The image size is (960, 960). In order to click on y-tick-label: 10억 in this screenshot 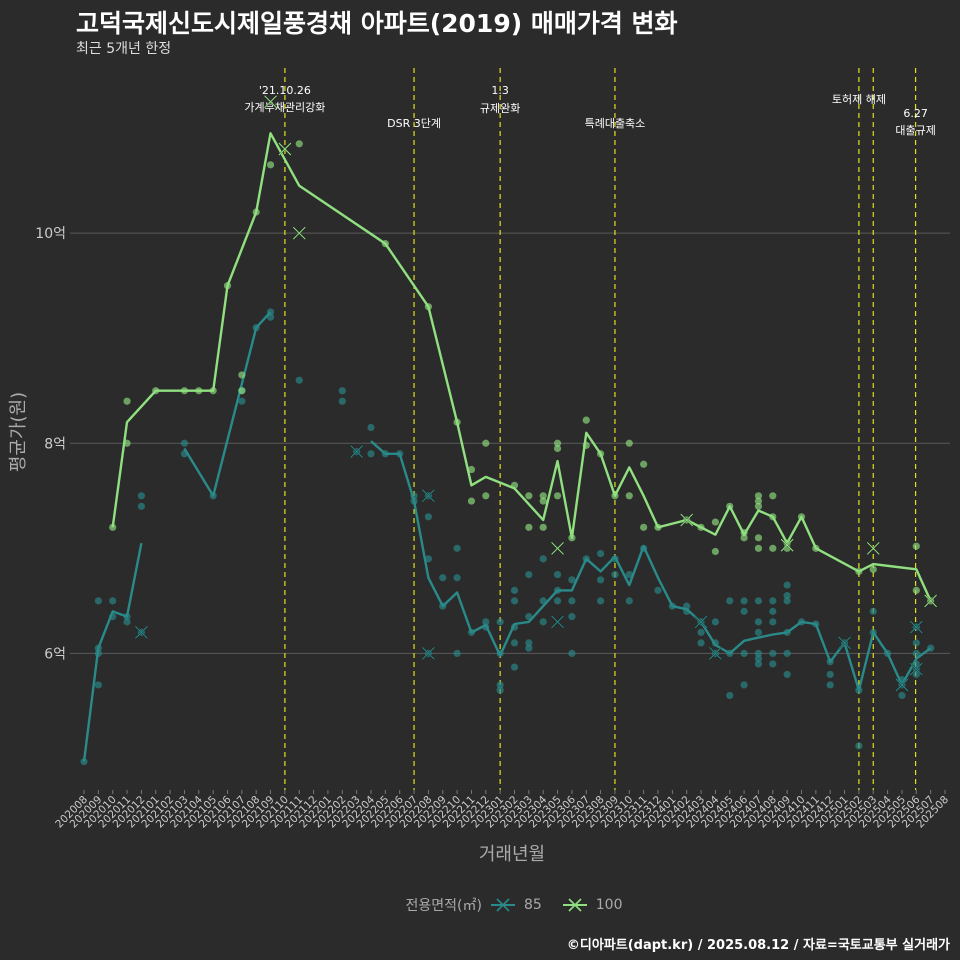, I will do `click(50, 234)`.